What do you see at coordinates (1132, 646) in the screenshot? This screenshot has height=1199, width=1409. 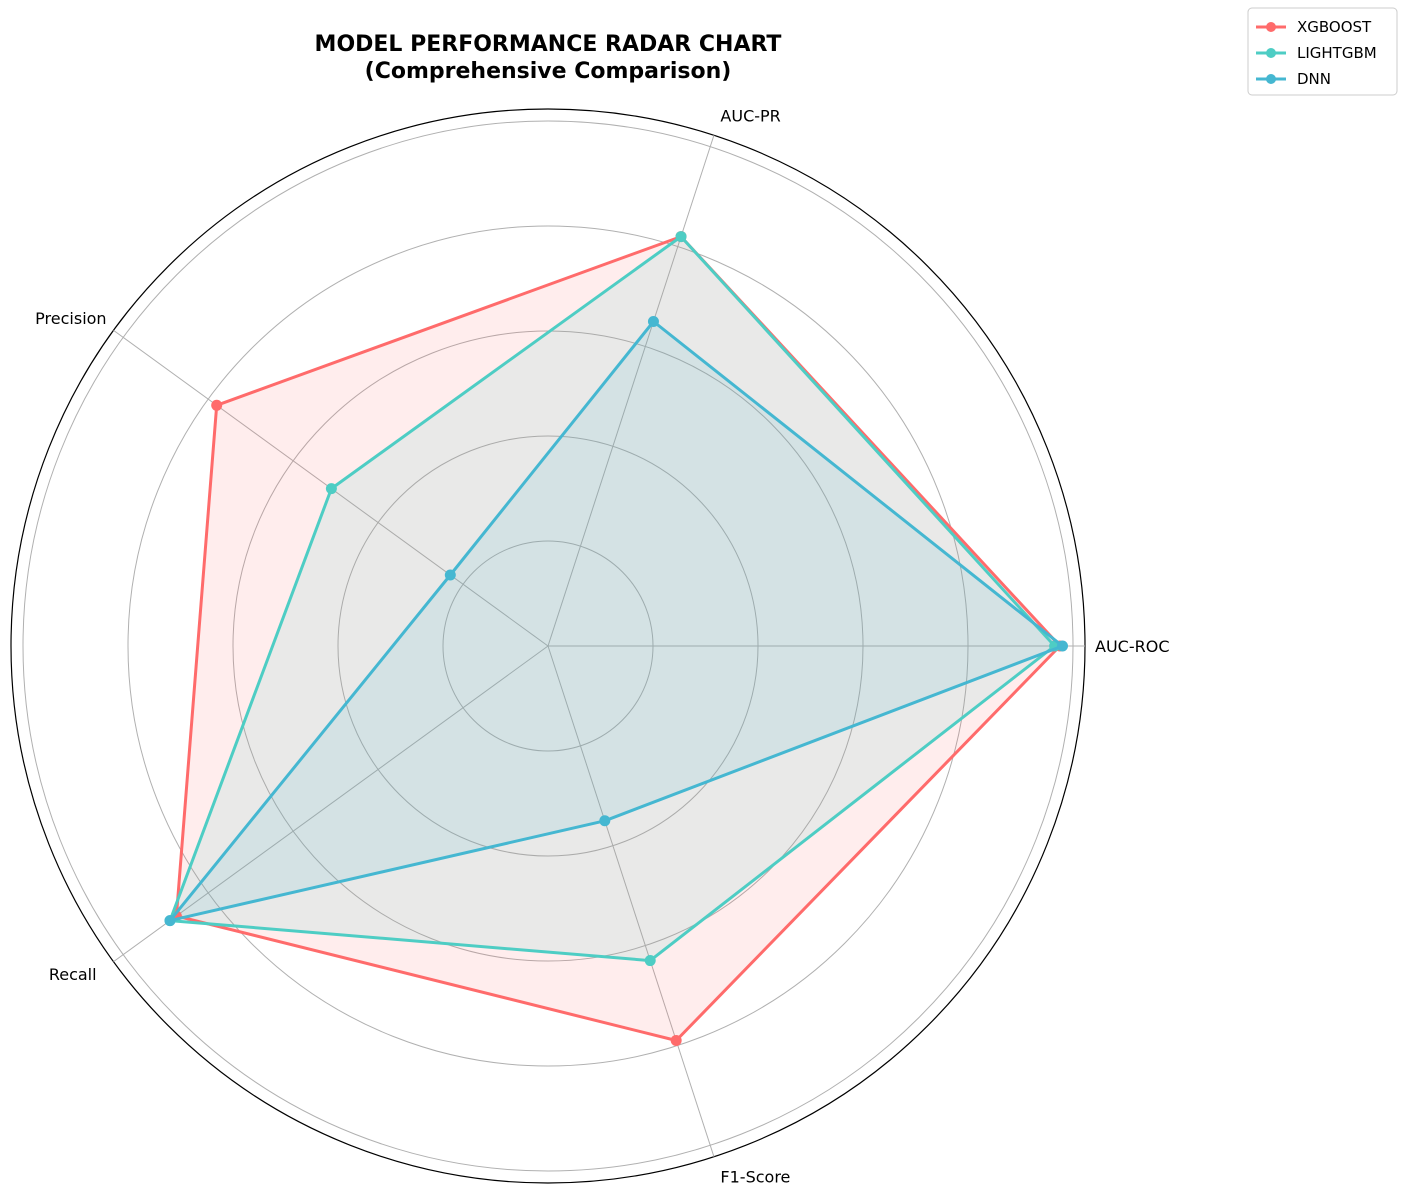 I see `axis-label-auc-roc: AUC-ROC` at bounding box center [1132, 646].